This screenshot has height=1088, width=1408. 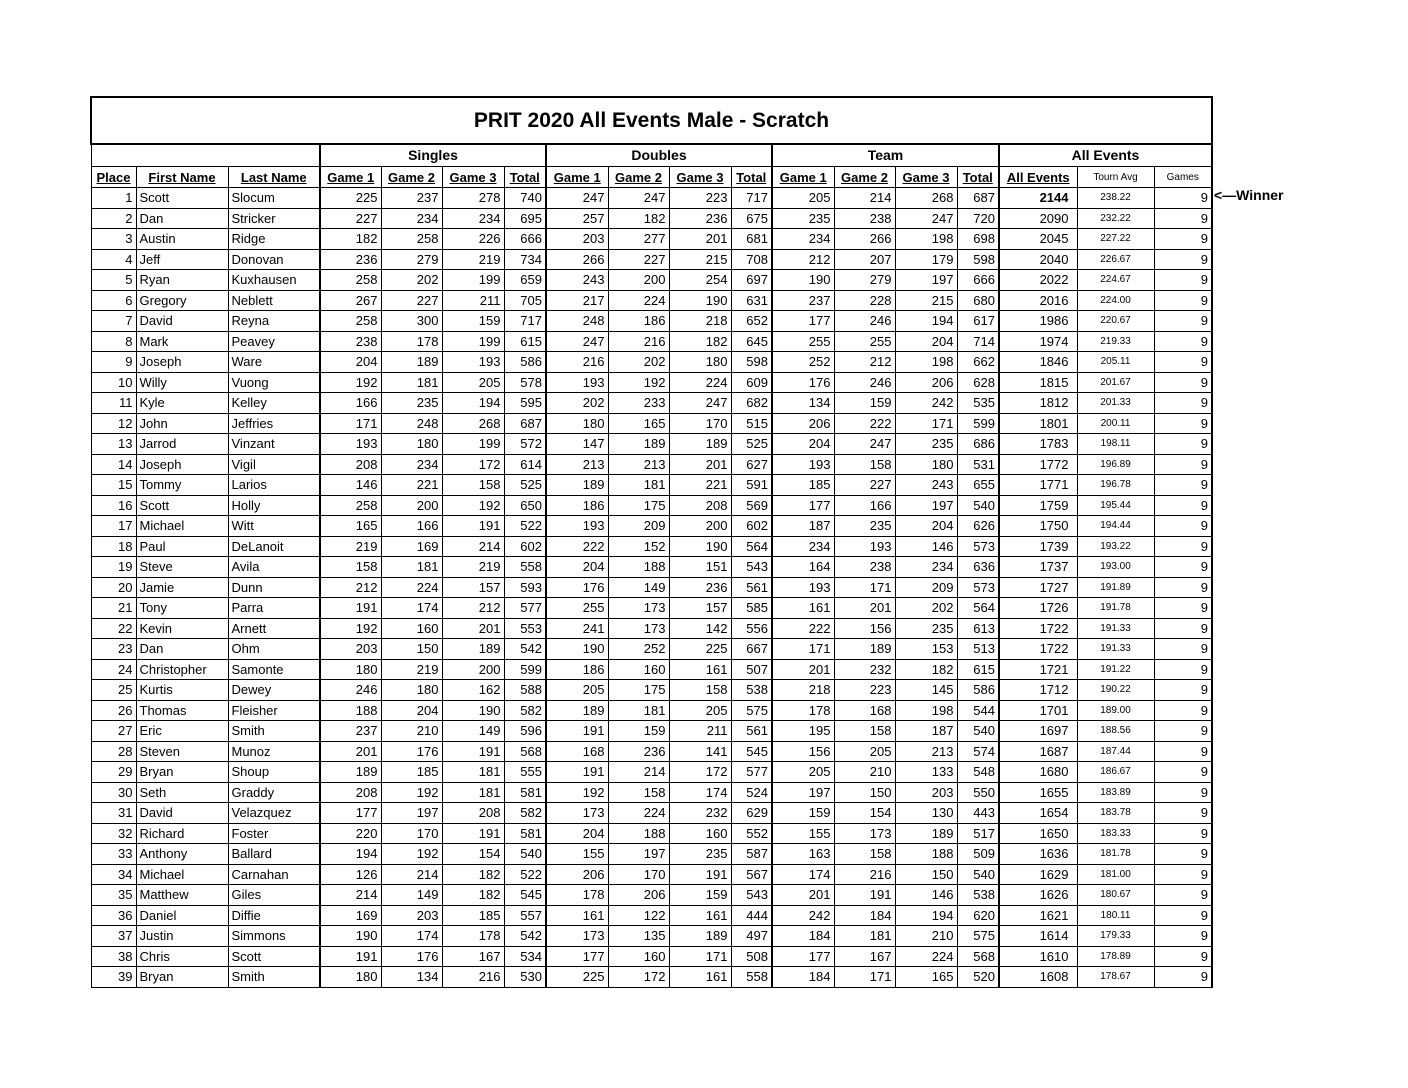 What do you see at coordinates (864, 362) in the screenshot?
I see `cell-team-game-2: 212` at bounding box center [864, 362].